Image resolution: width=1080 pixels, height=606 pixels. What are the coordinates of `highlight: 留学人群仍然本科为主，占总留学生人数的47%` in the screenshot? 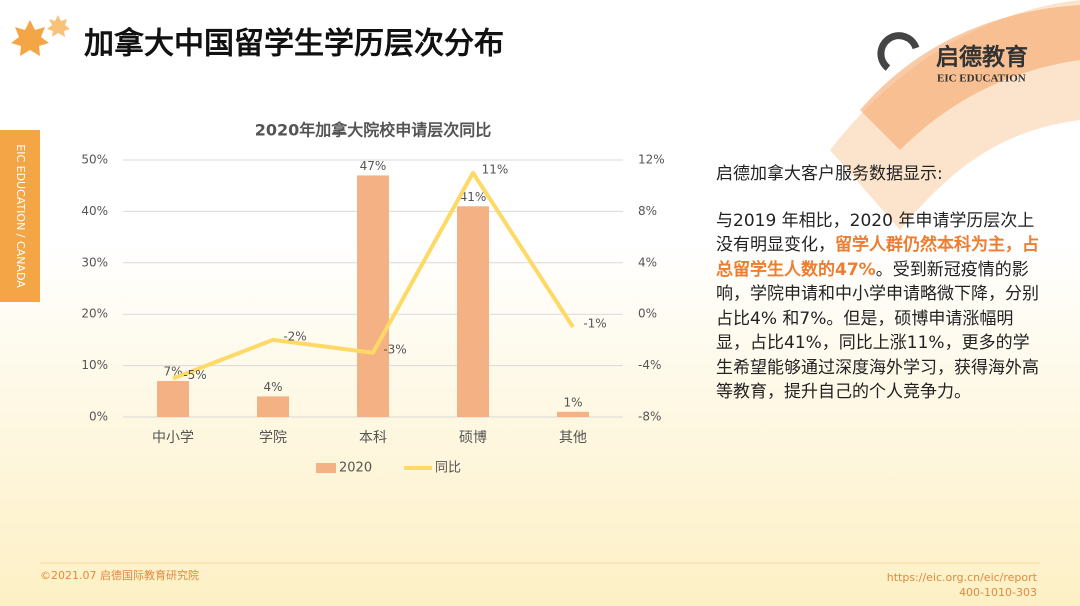 It's located at (877, 257).